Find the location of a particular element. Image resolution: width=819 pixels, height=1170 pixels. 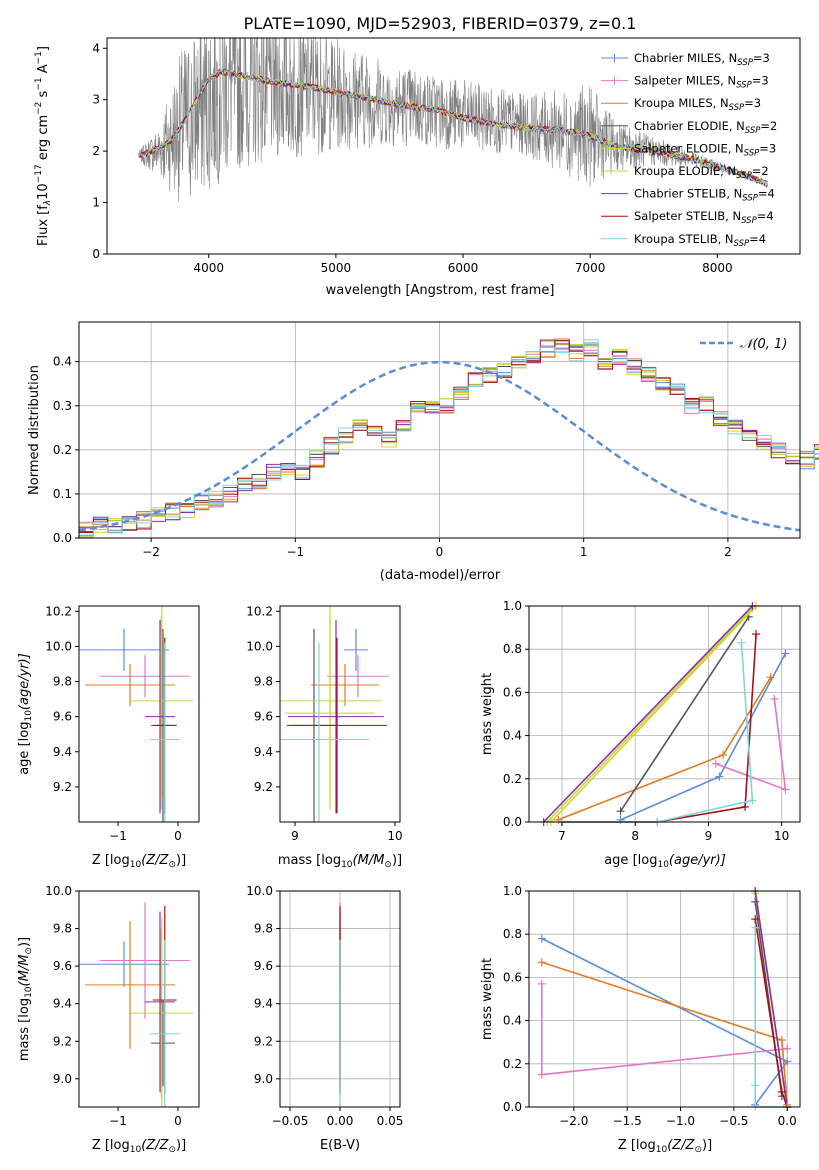

y-tick-label: 0.6 is located at coordinates (512, 977).